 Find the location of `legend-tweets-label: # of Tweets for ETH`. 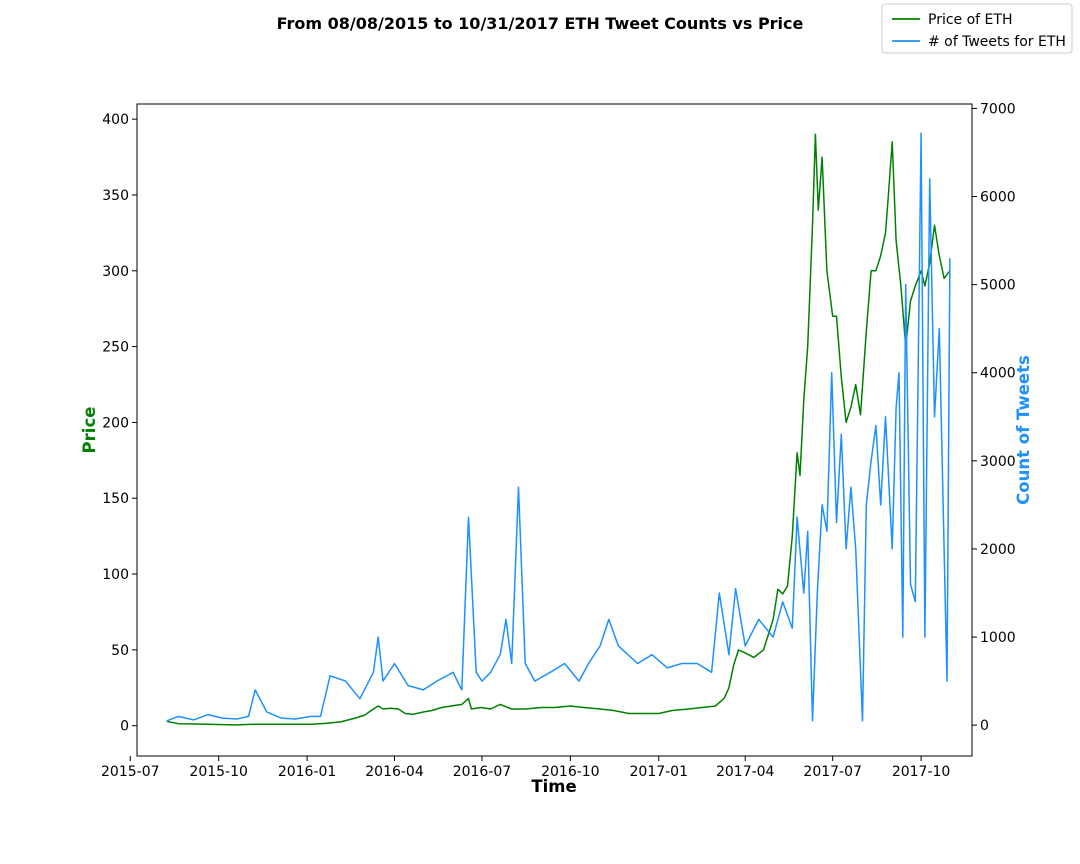

legend-tweets-label: # of Tweets for ETH is located at coordinates (997, 42).